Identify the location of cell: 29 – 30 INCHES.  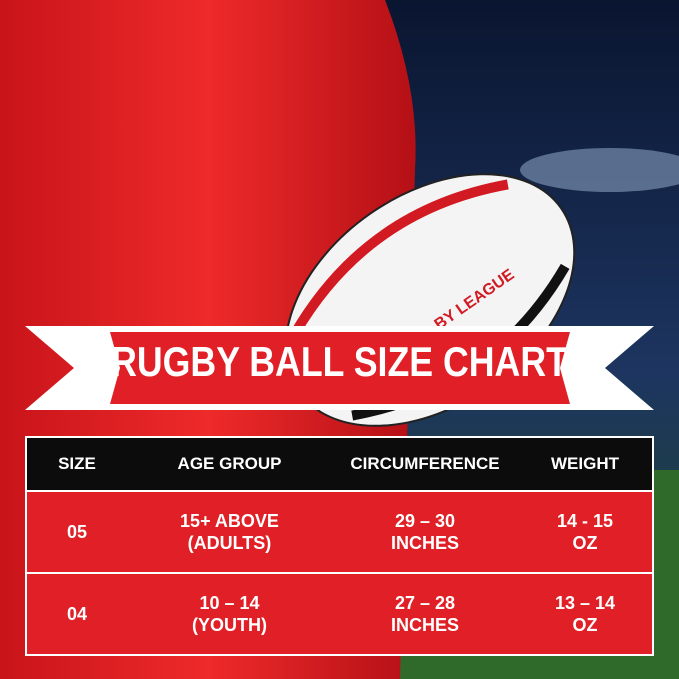
(424, 532).